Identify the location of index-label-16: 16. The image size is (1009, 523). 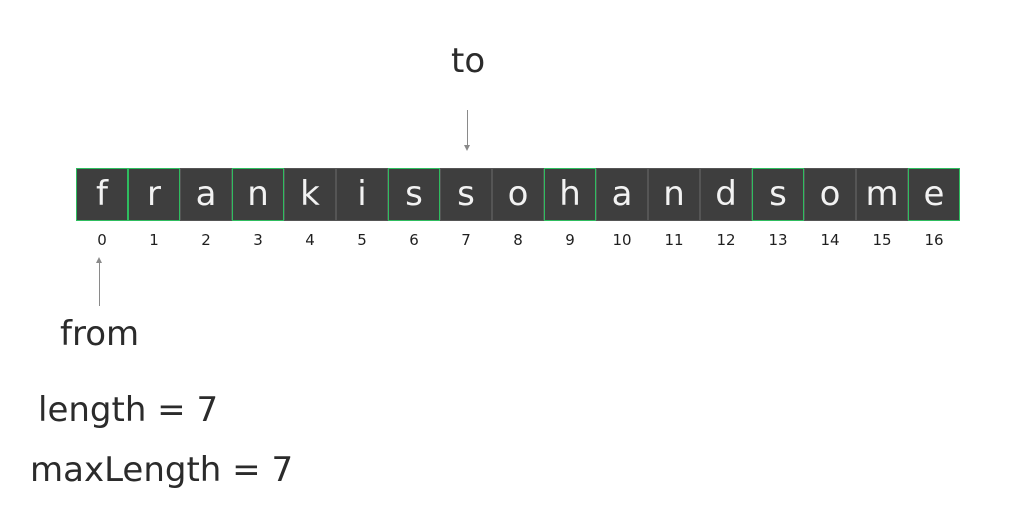
(934, 240).